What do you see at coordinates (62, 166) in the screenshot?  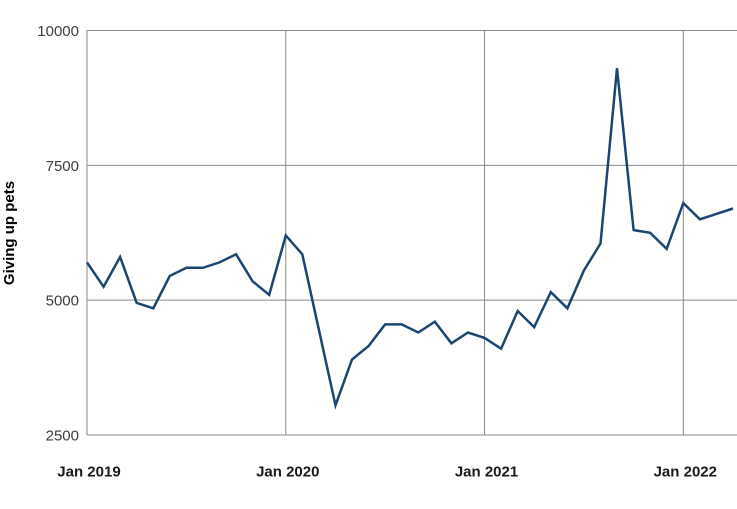 I see `y-tick-label: 7500` at bounding box center [62, 166].